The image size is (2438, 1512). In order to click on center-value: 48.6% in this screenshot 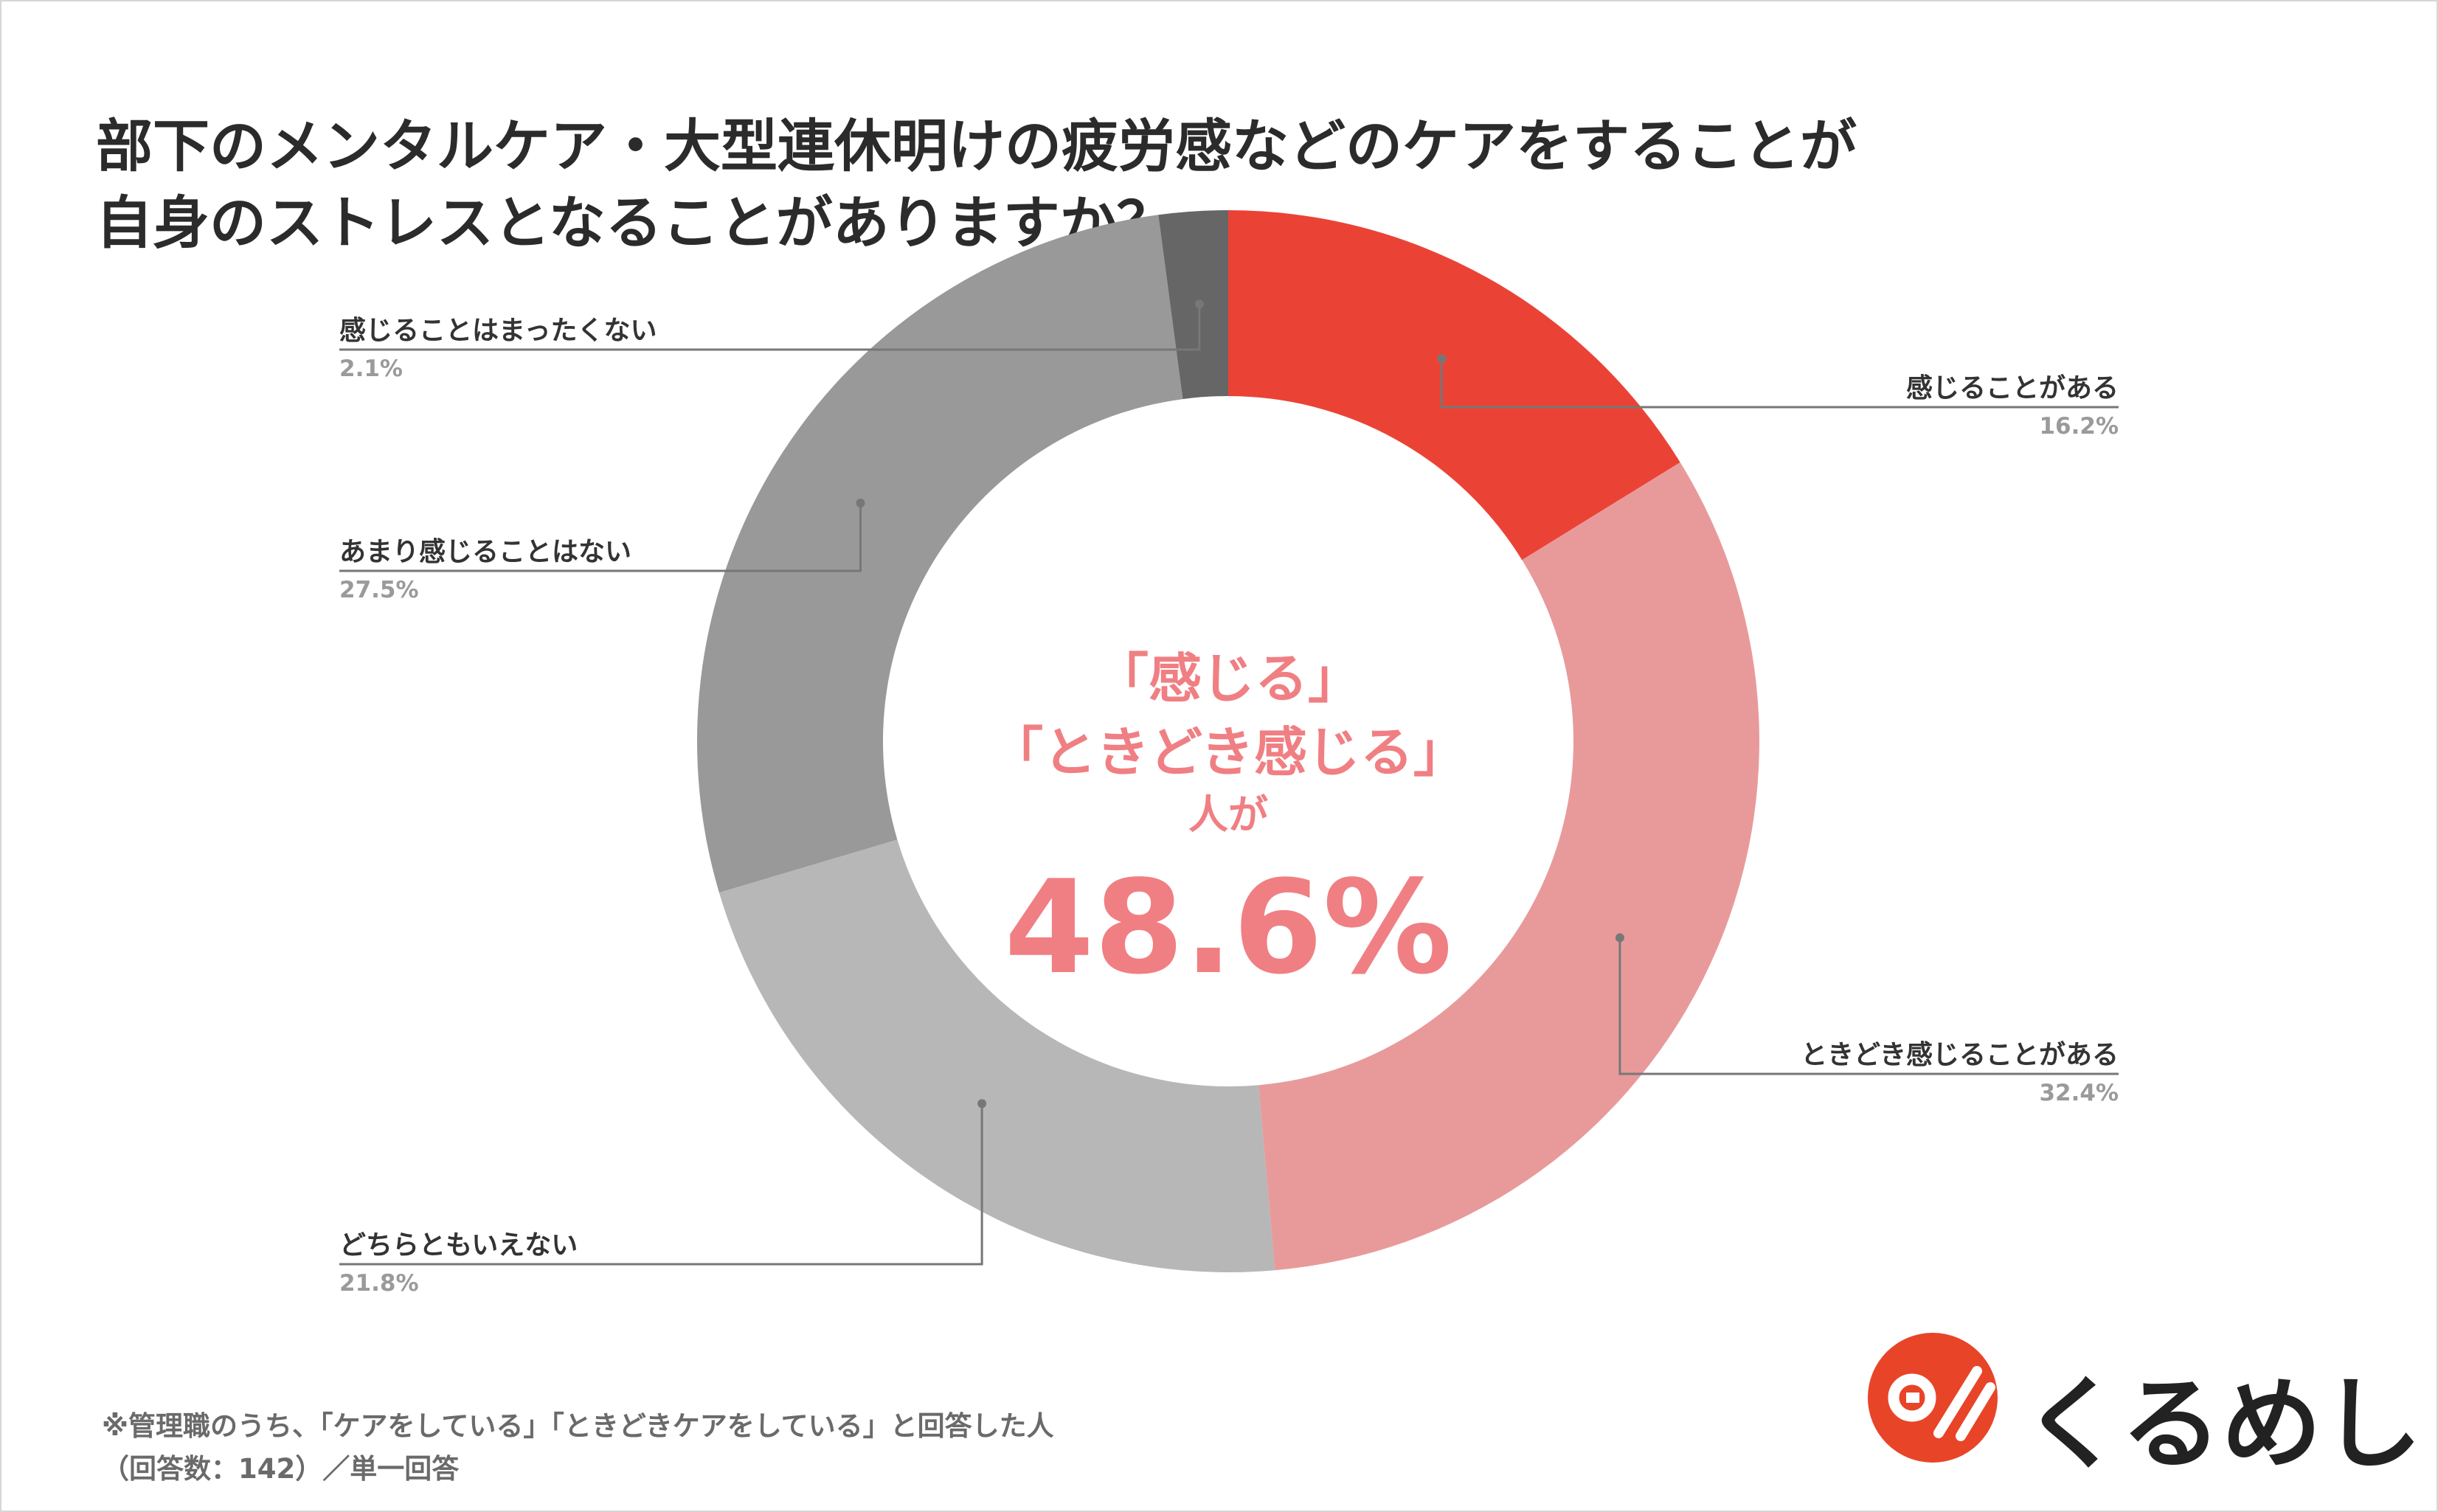, I will do `click(1228, 928)`.